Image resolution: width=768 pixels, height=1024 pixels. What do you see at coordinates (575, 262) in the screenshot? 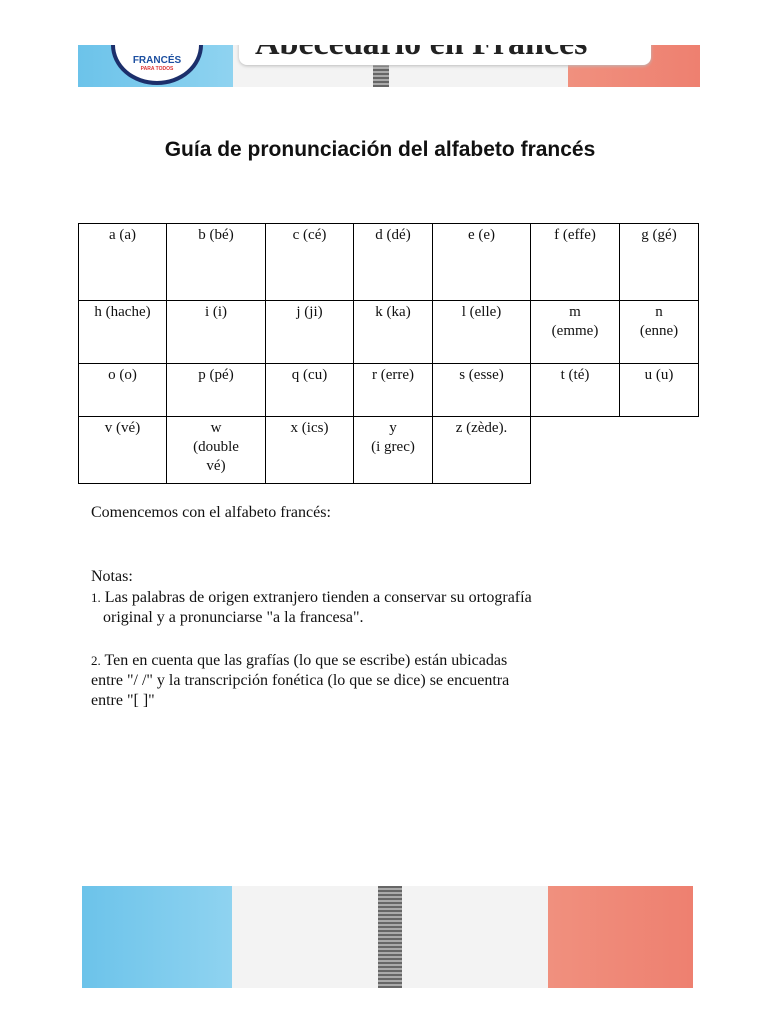
I see `table-cell: f (effe)` at bounding box center [575, 262].